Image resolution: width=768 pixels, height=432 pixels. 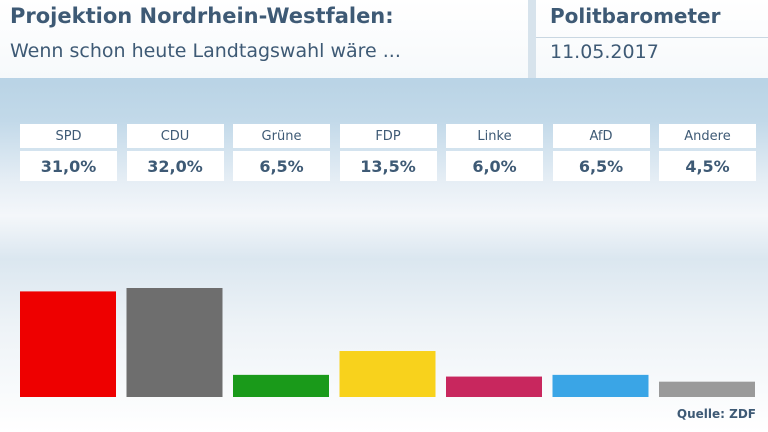 What do you see at coordinates (68, 136) in the screenshot?
I see `party-name-label: SPD` at bounding box center [68, 136].